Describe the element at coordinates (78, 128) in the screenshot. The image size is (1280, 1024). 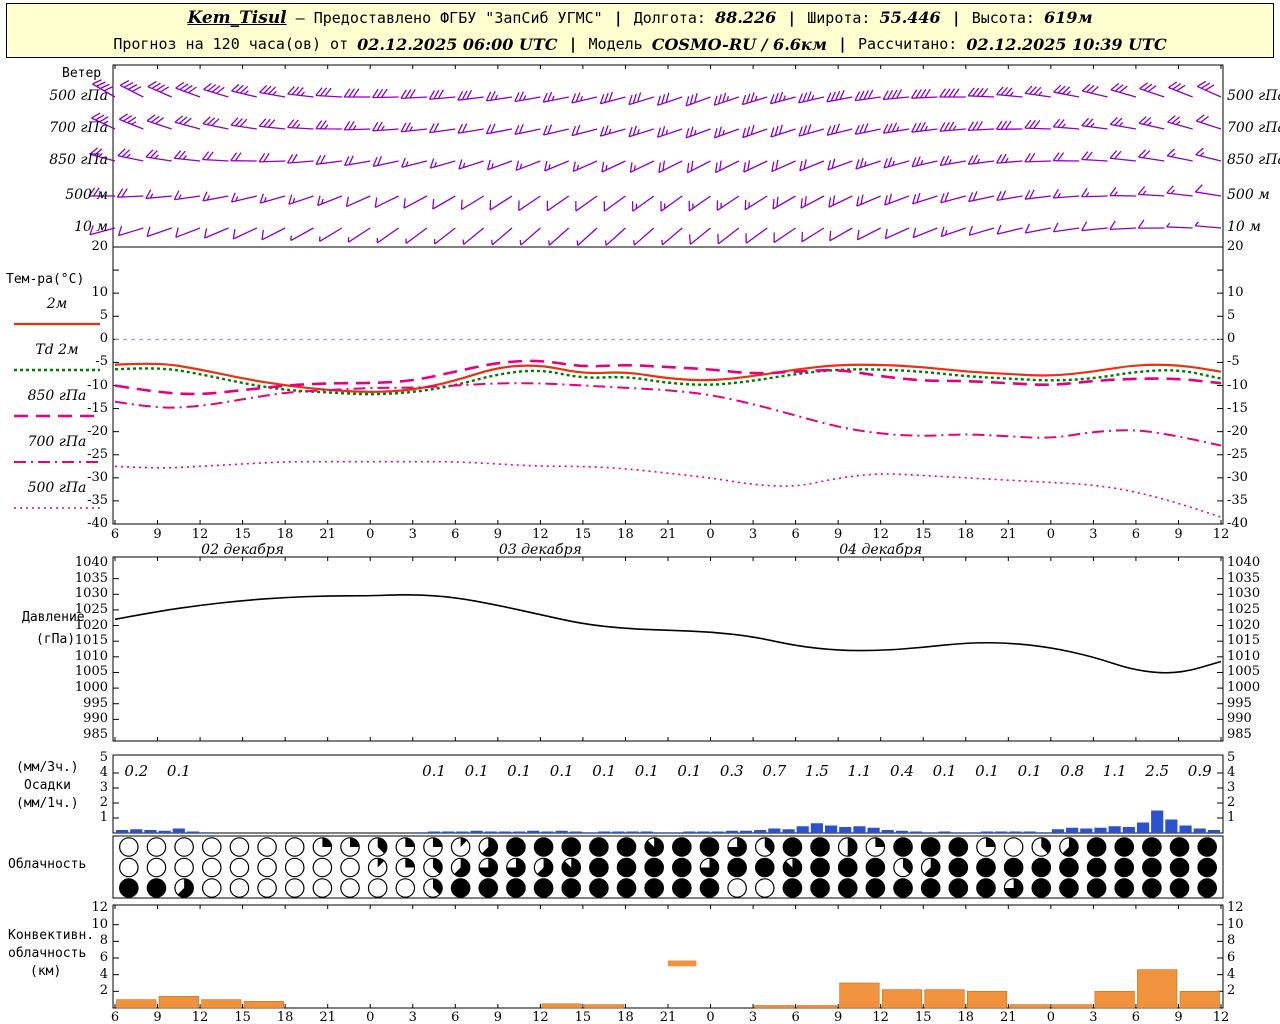
I see `wind-level-left: 700 гПа` at that location.